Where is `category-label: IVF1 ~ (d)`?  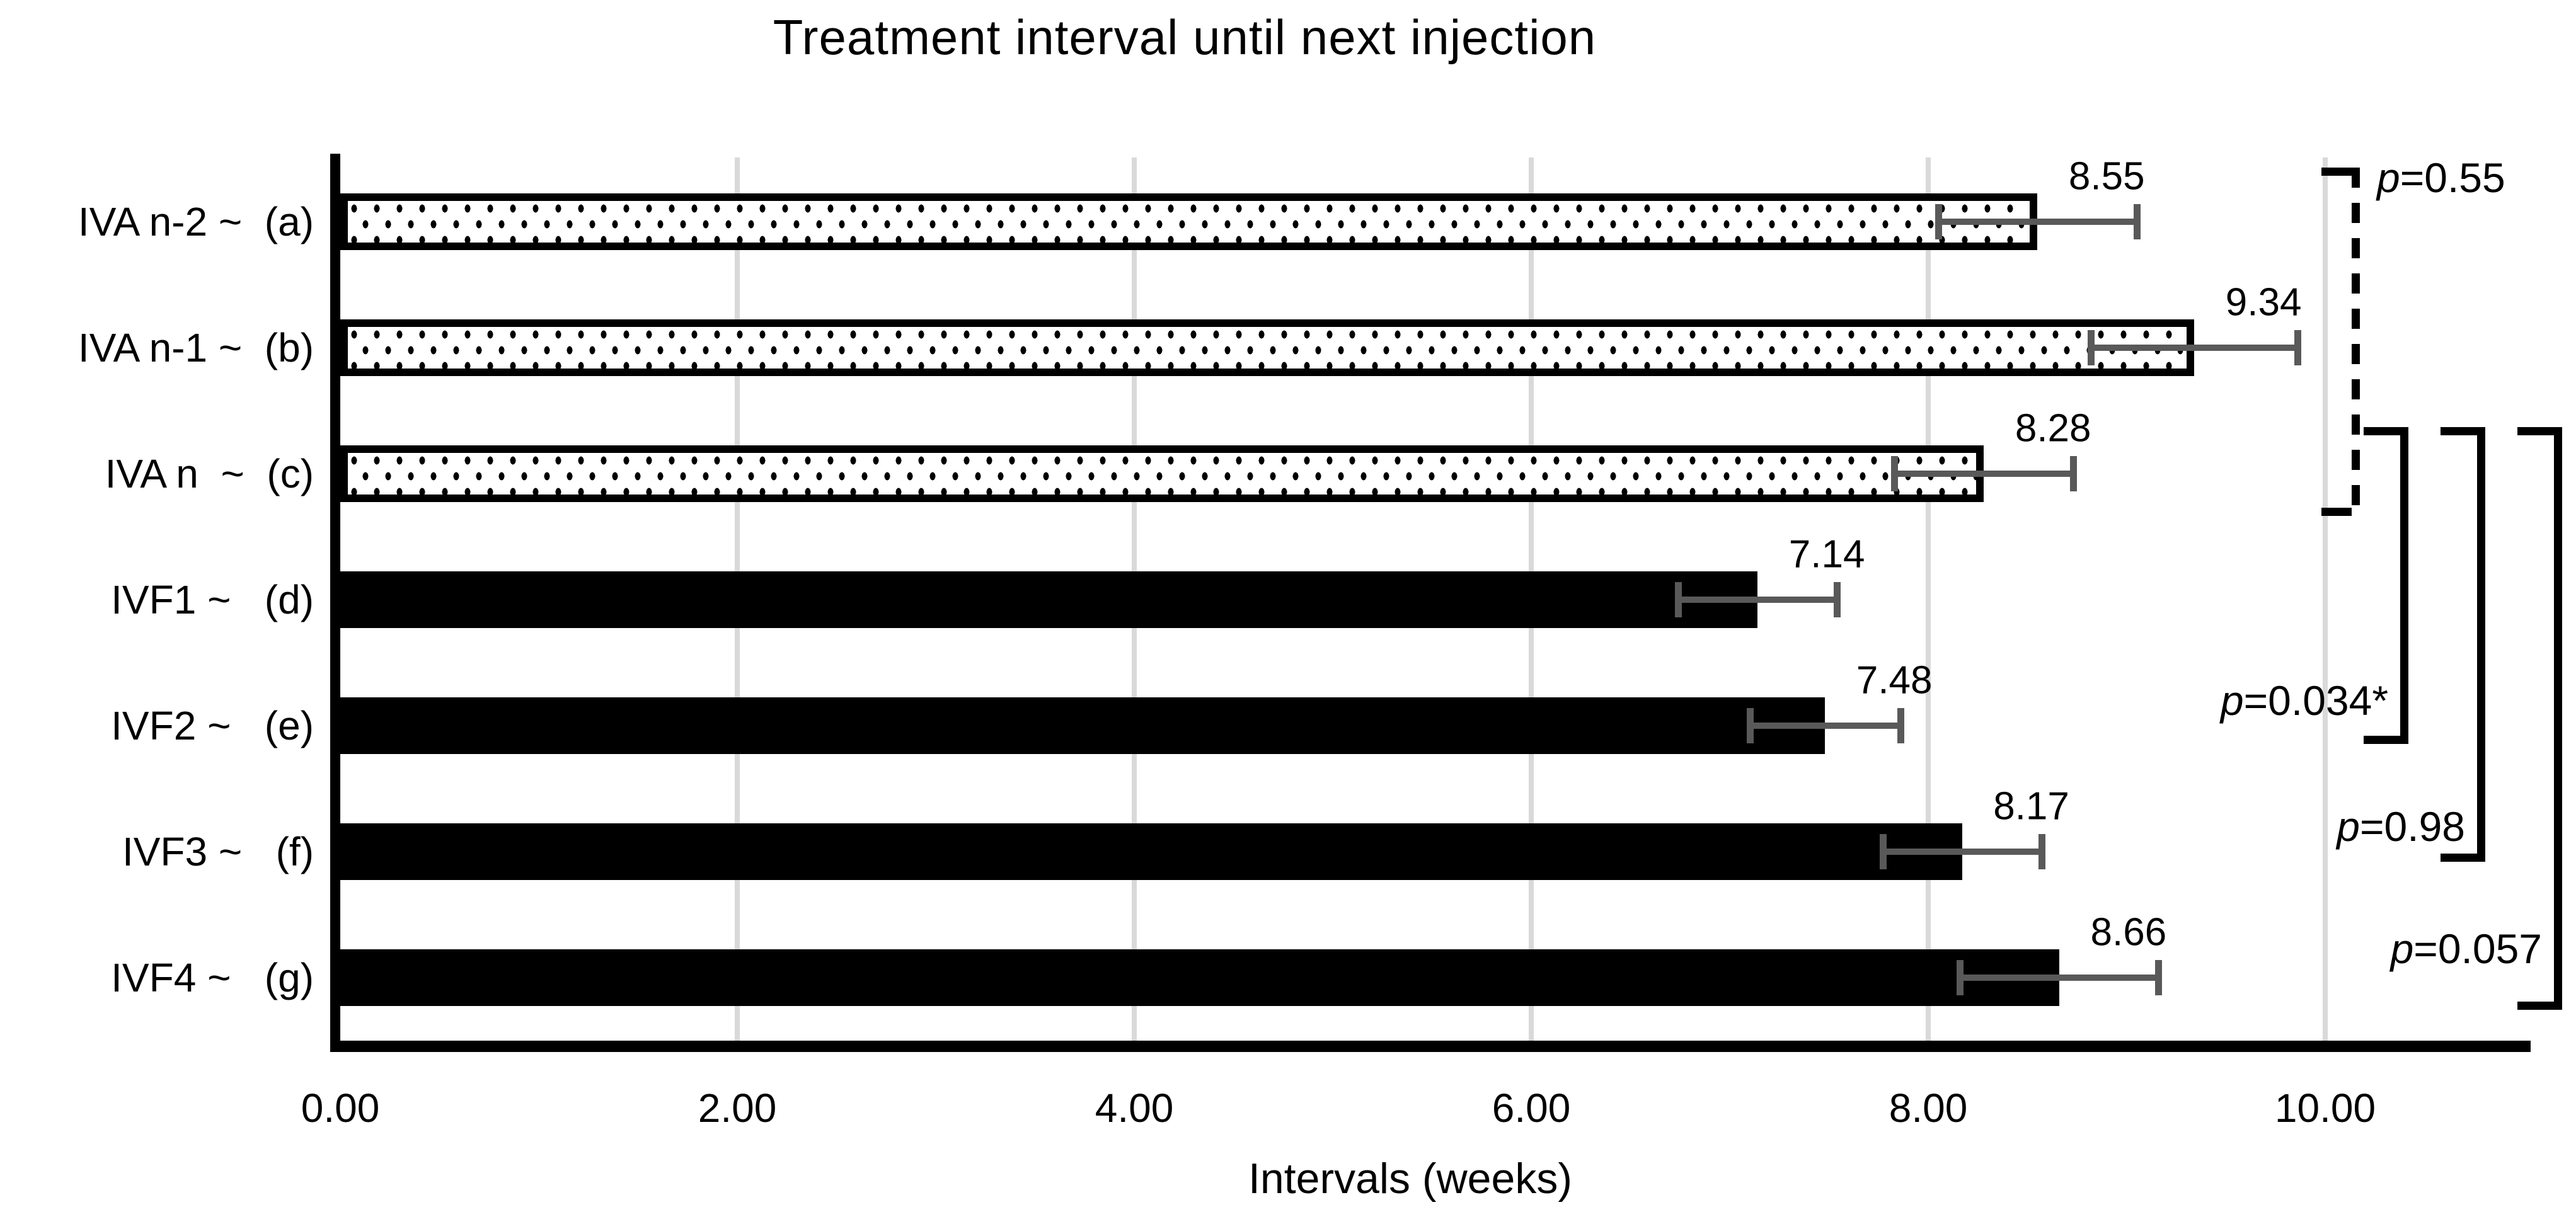 category-label: IVF1 ~ (d) is located at coordinates (212, 599).